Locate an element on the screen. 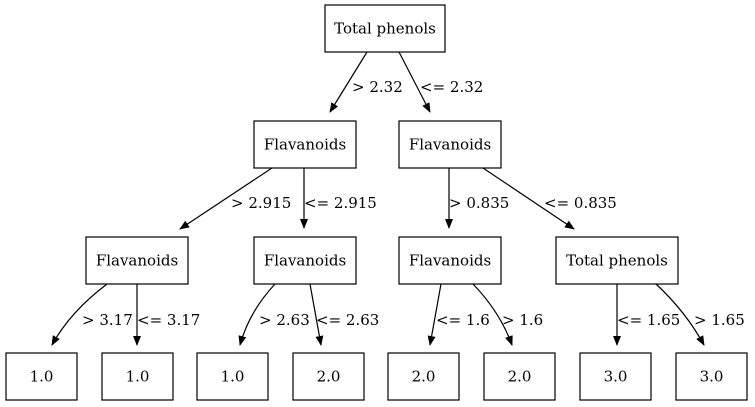  edge-label: > 2.32 is located at coordinates (377, 87).